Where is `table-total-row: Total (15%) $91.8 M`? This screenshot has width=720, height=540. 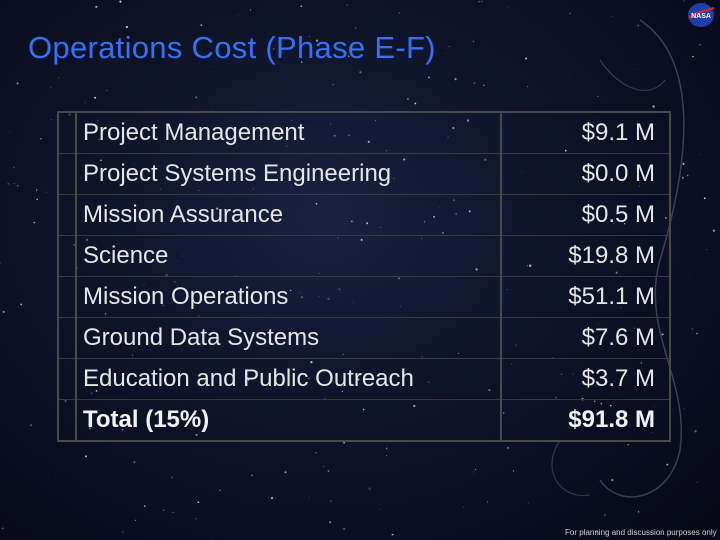 table-total-row: Total (15%) $91.8 M is located at coordinates (364, 420).